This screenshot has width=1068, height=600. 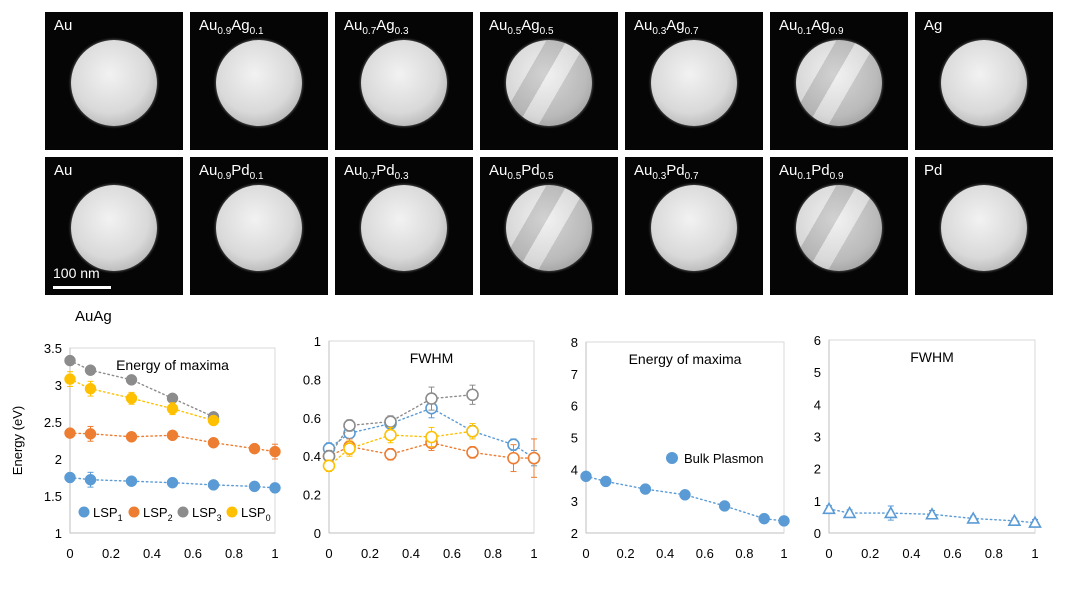 I want to click on micrograph-tile: Au0.7Ag0.3, so click(x=404, y=81).